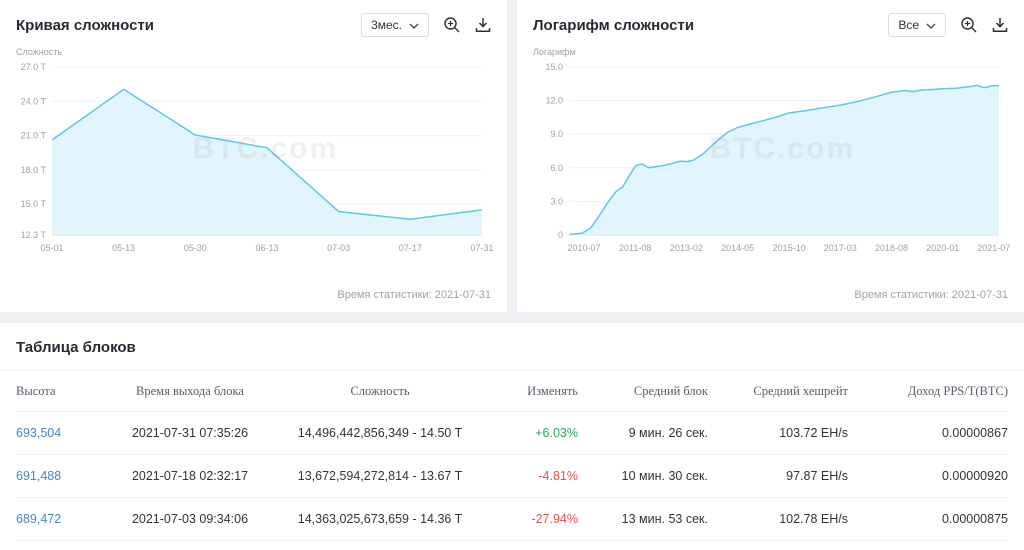 The width and height of the screenshot is (1024, 550). Describe the element at coordinates (338, 248) in the screenshot. I see `svg-text: 07-03` at that location.